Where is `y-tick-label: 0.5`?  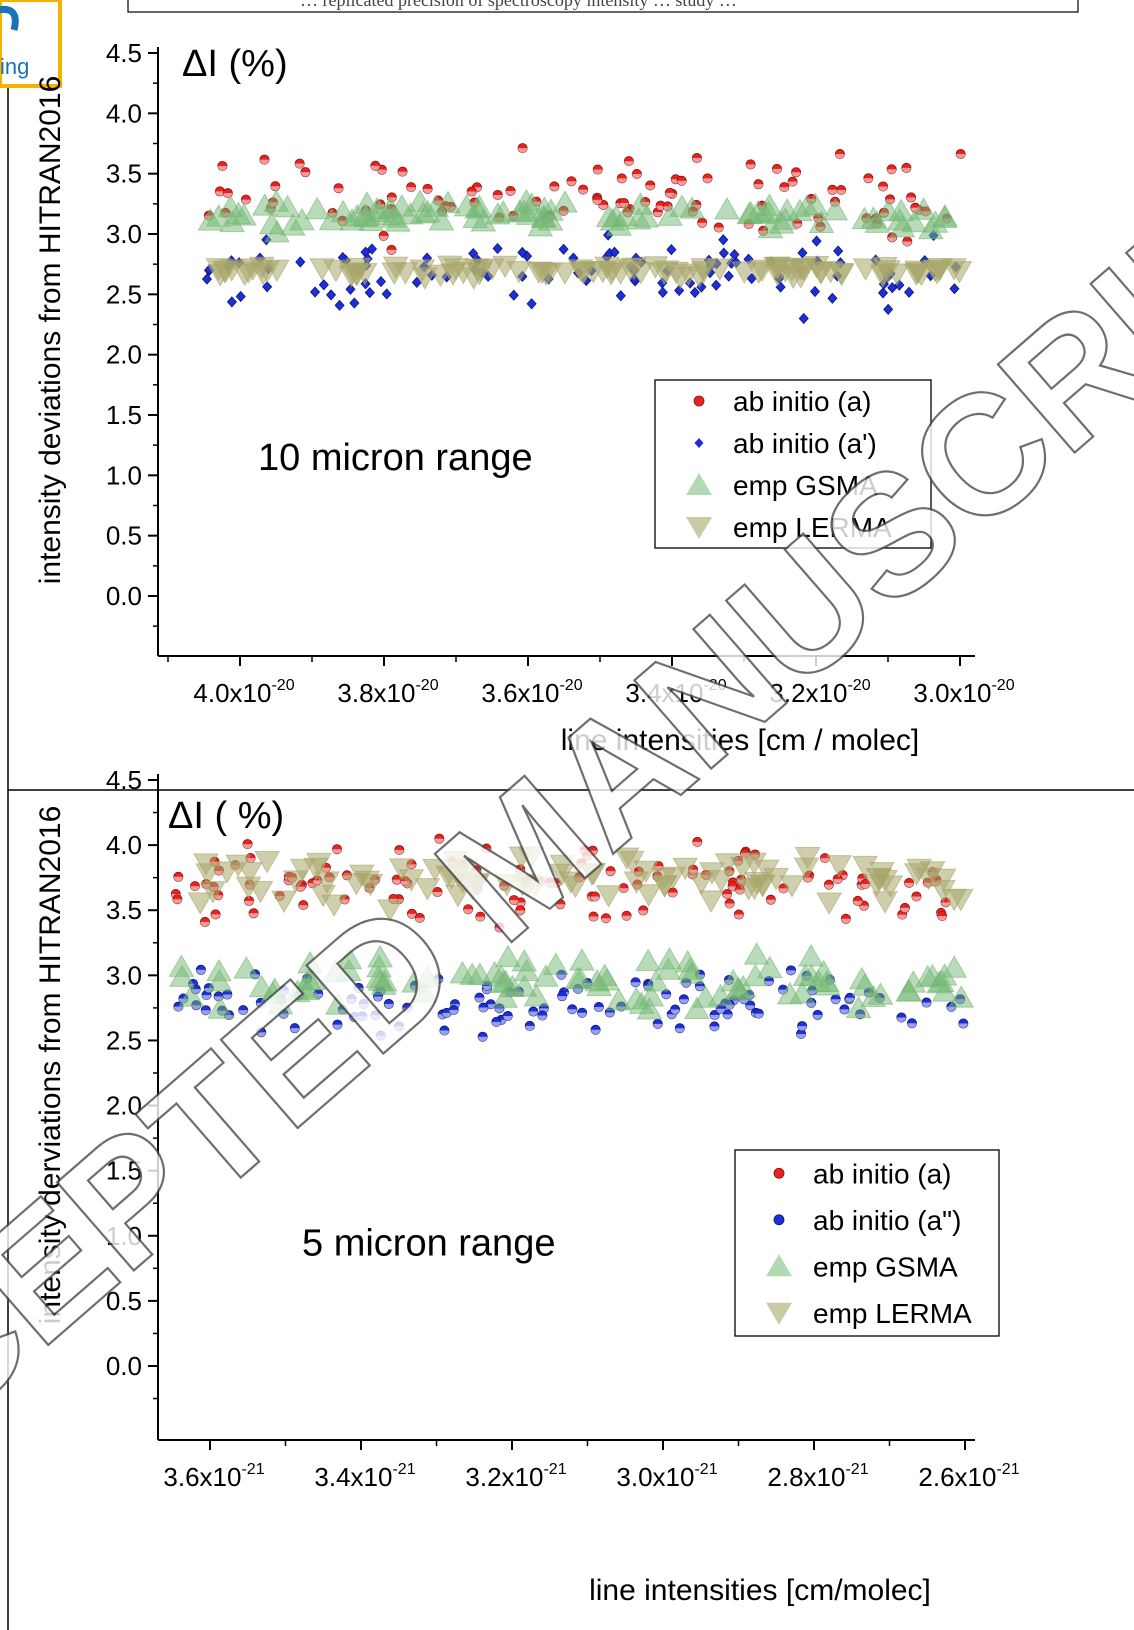 y-tick-label: 0.5 is located at coordinates (124, 1301).